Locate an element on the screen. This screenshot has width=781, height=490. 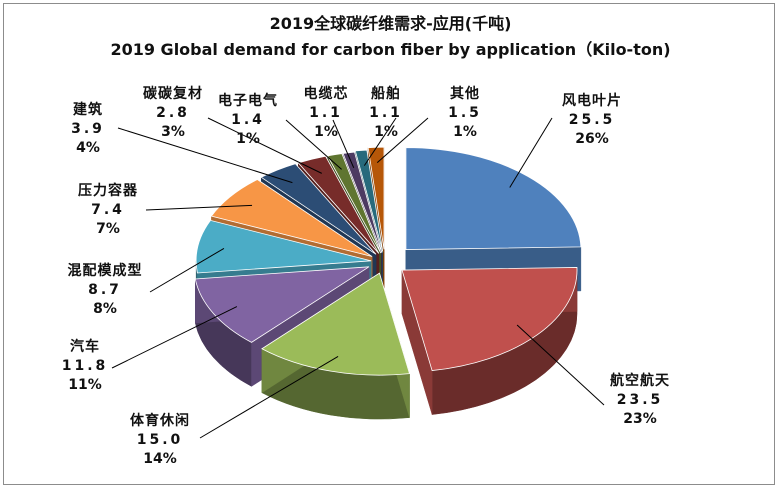
slice-label-8: 电子电气 1.4 1% is located at coordinates (248, 120).